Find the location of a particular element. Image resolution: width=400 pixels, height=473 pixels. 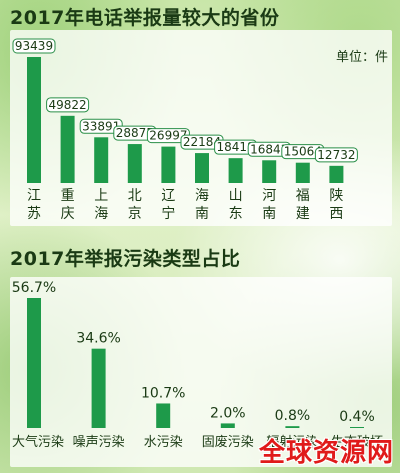

bar-固废污染 is located at coordinates (227, 425).